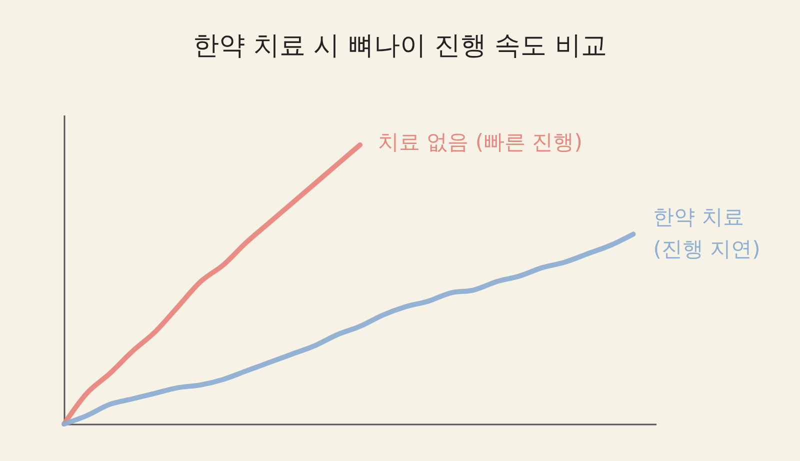 This screenshot has height=461, width=800. What do you see at coordinates (706, 233) in the screenshot?
I see `series-label: 한약 치료 (진행 지연)` at bounding box center [706, 233].